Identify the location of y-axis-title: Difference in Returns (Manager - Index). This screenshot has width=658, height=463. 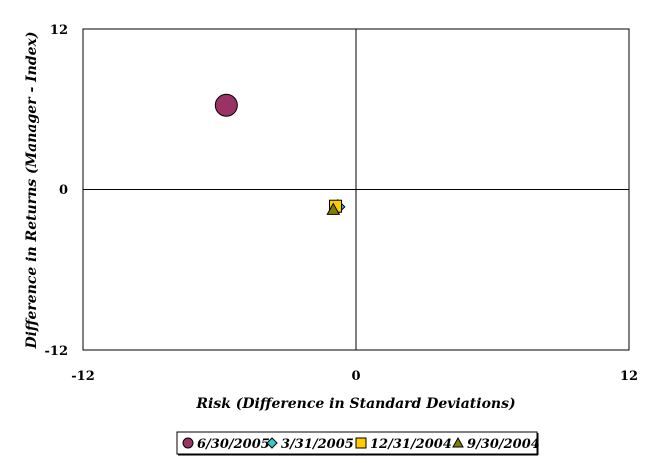
(32, 190).